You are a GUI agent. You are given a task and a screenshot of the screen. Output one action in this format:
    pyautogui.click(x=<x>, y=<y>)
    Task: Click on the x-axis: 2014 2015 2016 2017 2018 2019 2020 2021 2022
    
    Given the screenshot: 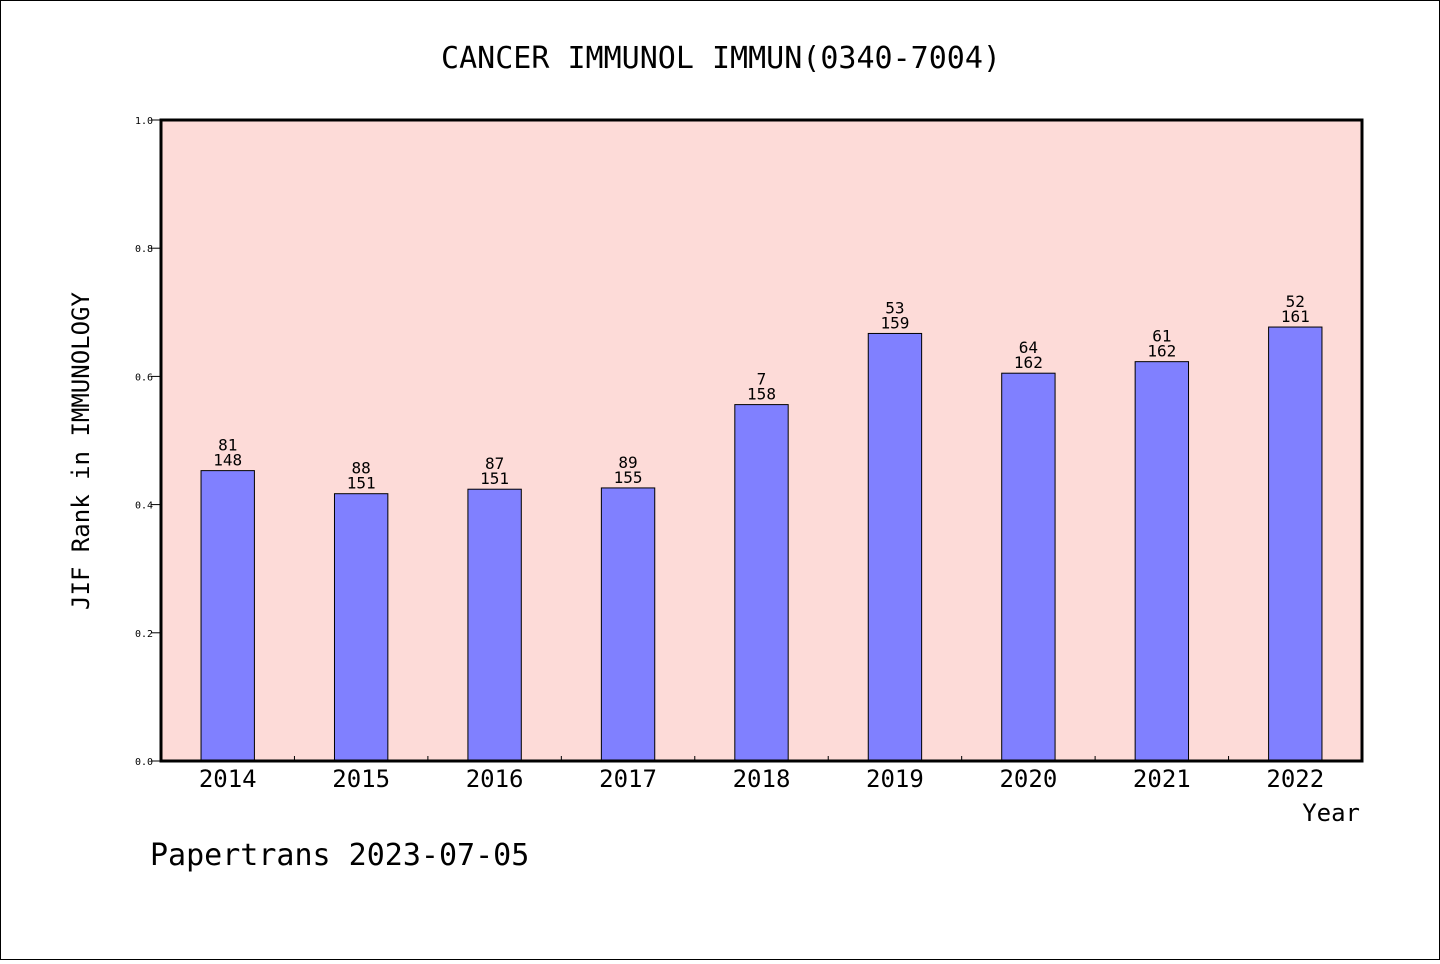 What is the action you would take?
    pyautogui.click(x=761, y=774)
    